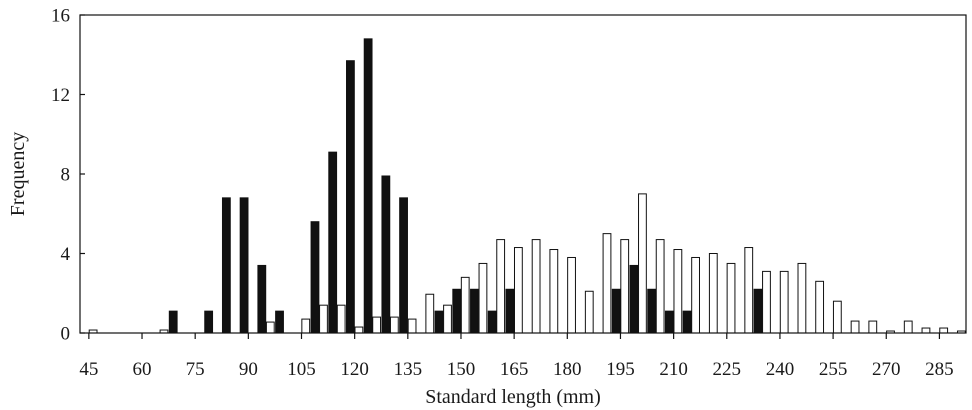 This screenshot has height=410, width=972. I want to click on y-tick-label-0: 0, so click(66, 334).